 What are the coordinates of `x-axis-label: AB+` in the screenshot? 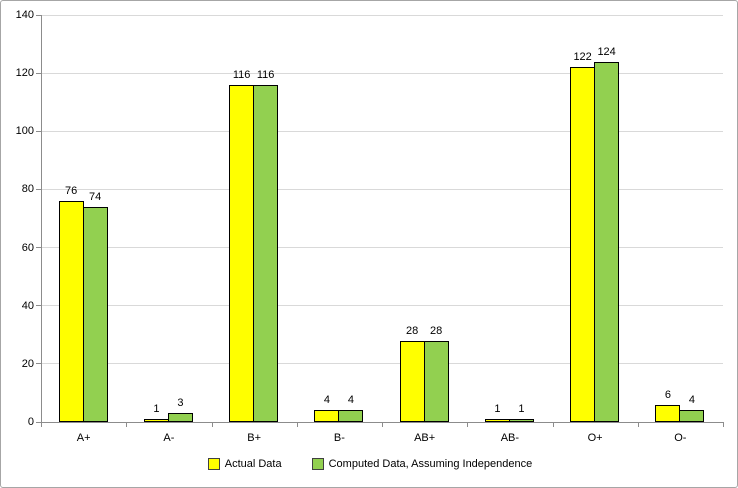 It's located at (425, 438).